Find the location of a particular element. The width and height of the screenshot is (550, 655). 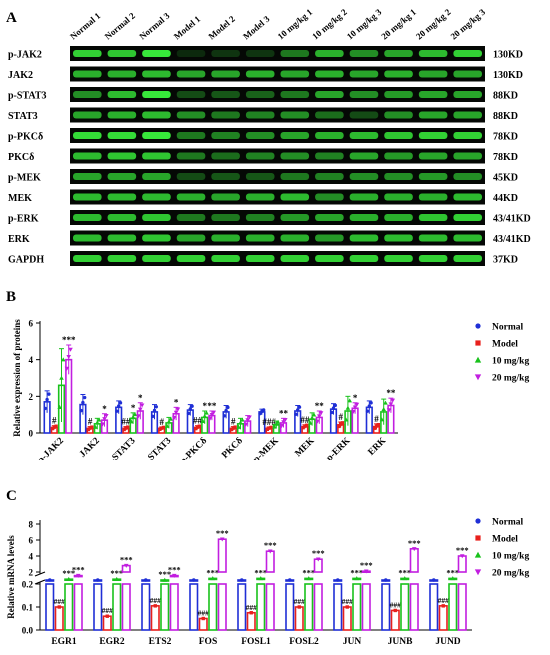

x-tick-label: ETS2 is located at coordinates (160, 642).